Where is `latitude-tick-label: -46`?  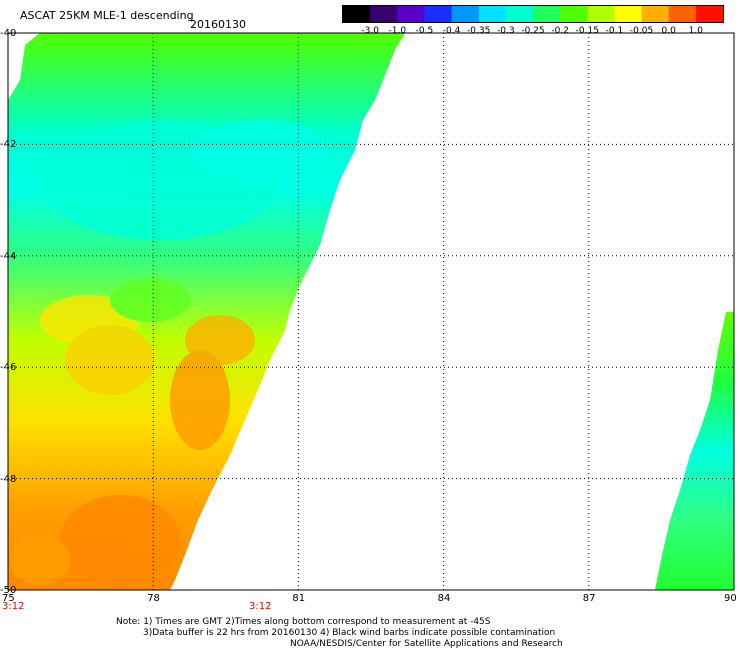
latitude-tick-label: -46 is located at coordinates (8, 368).